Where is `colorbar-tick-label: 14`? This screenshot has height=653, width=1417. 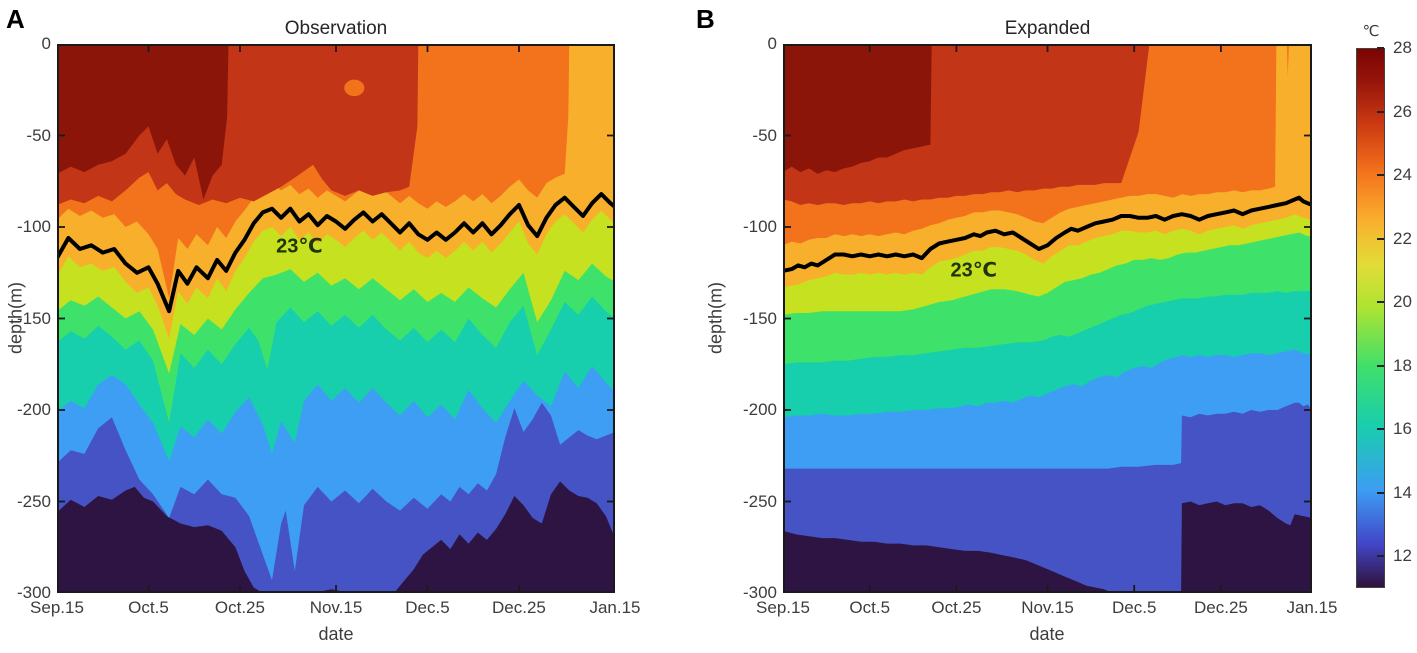
colorbar-tick-label: 14 is located at coordinates (1402, 492).